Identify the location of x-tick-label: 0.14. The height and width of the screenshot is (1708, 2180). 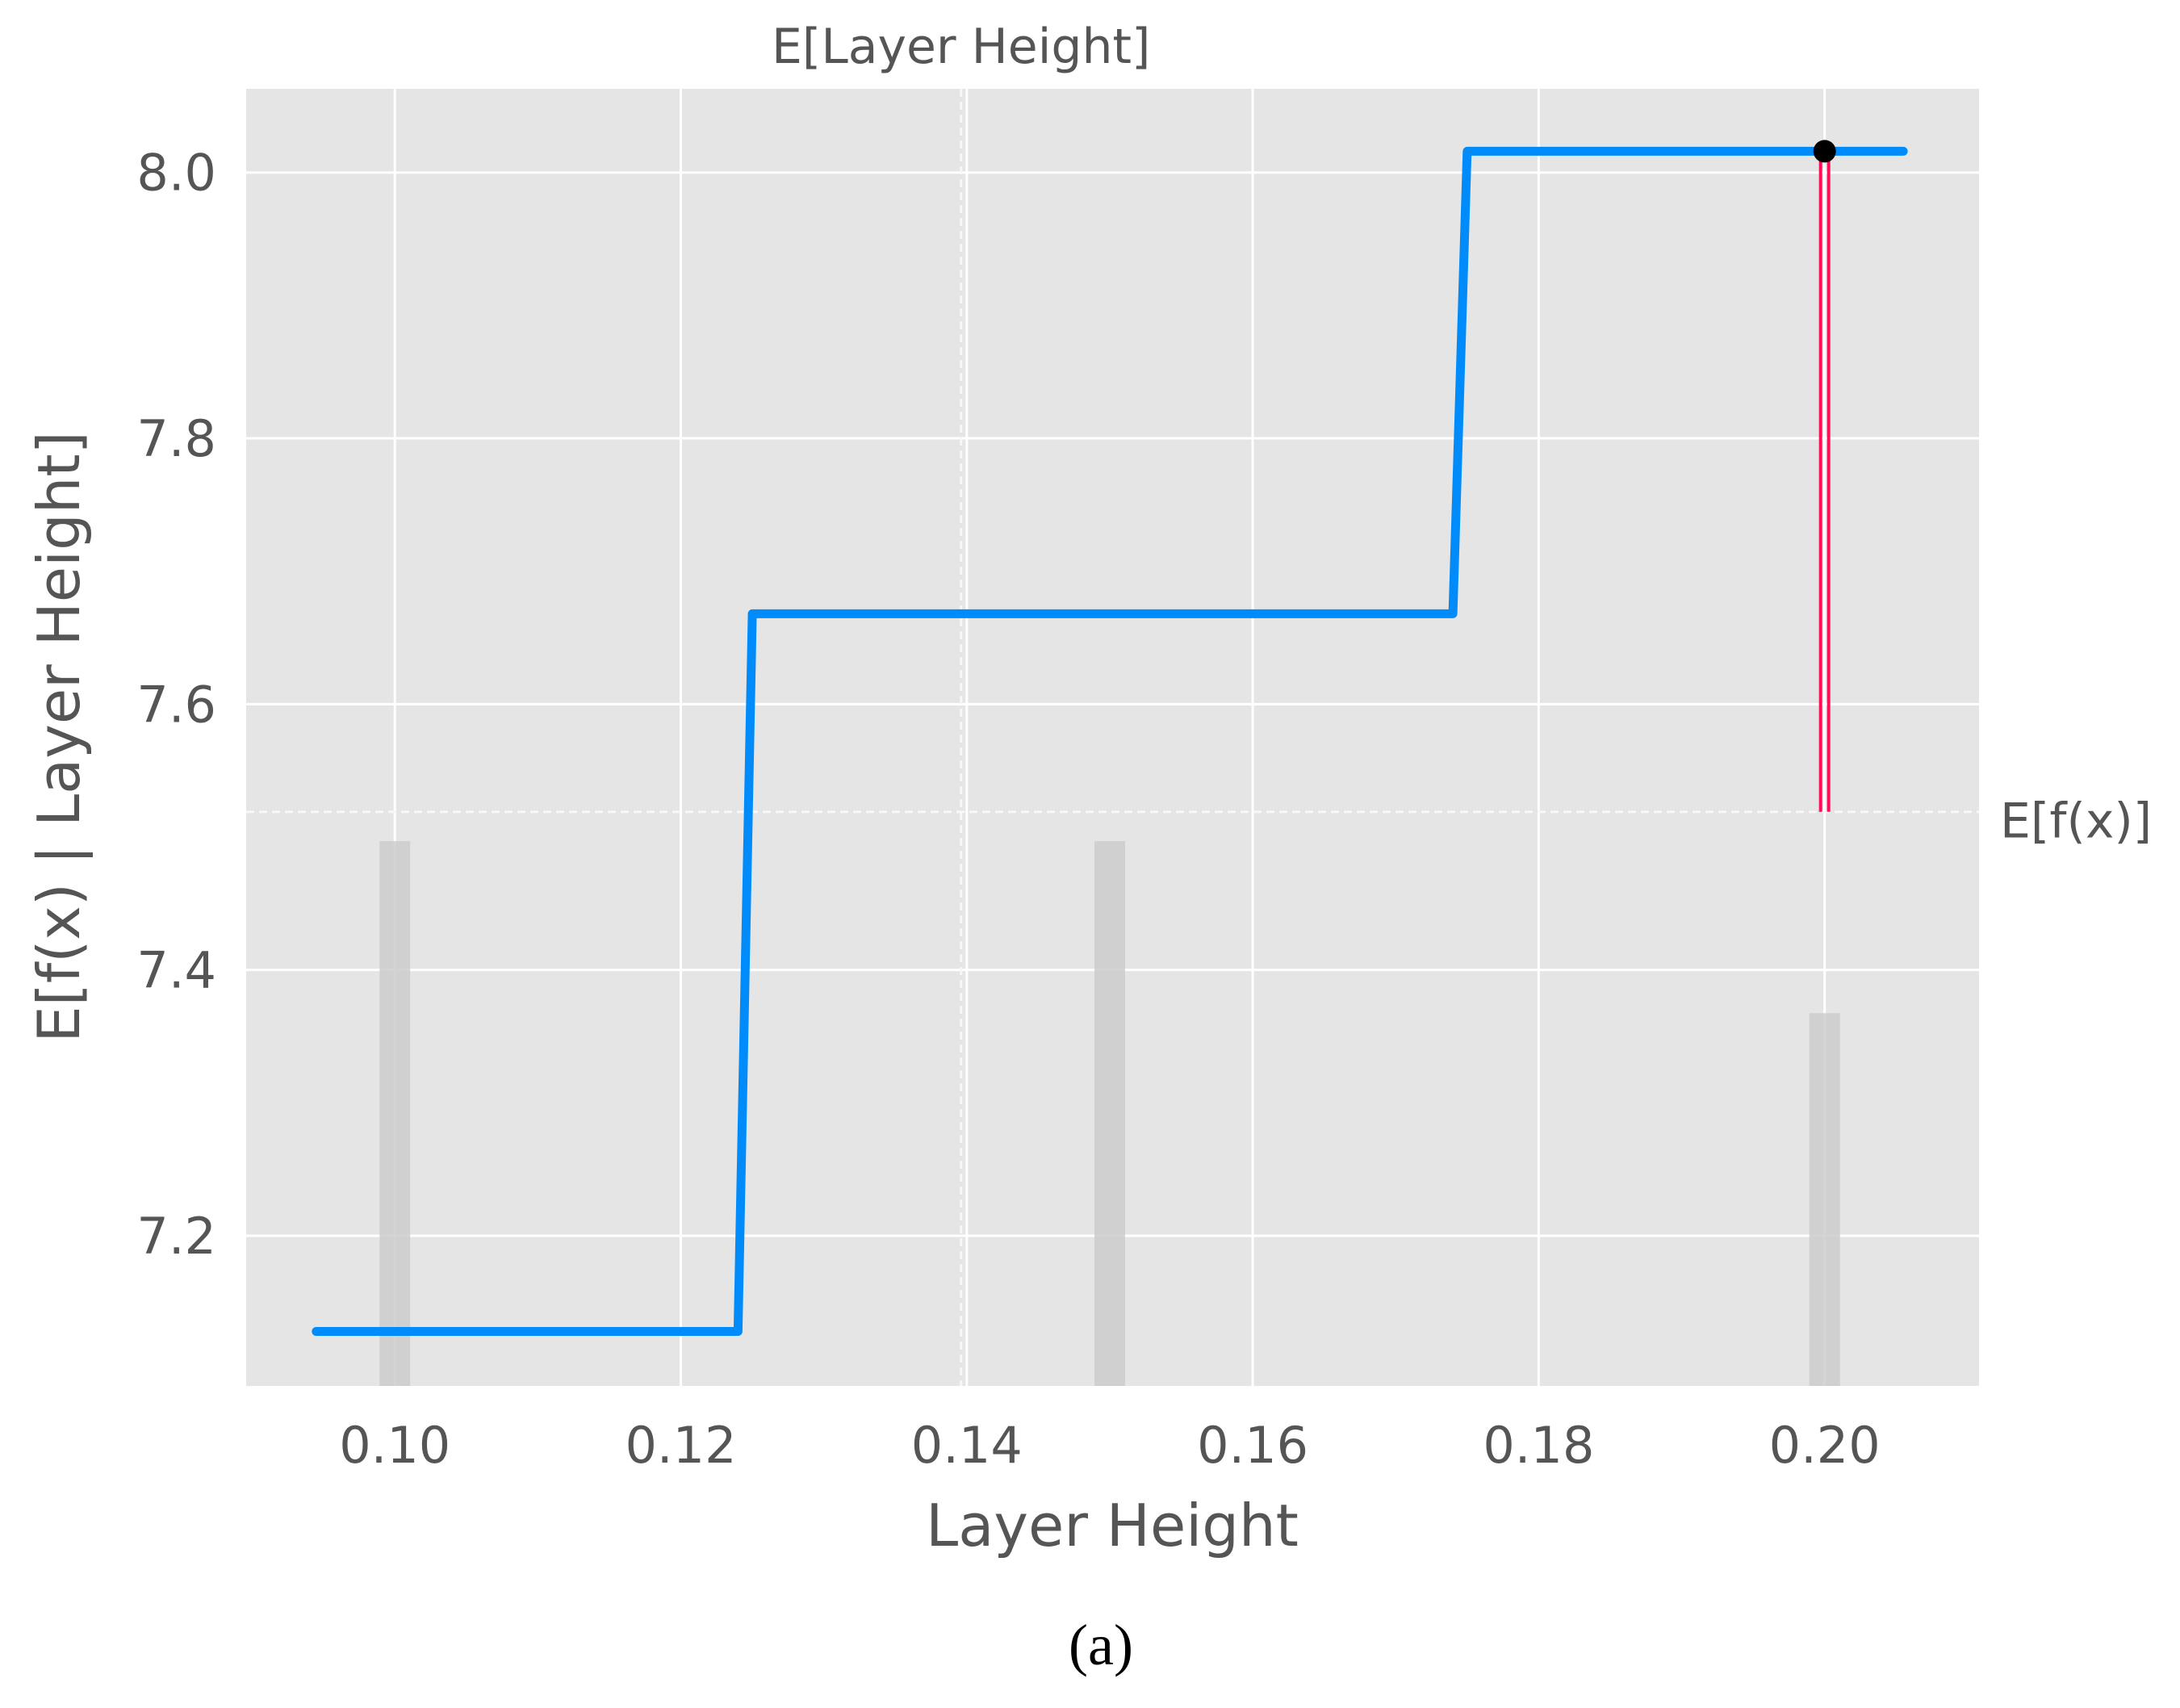
(967, 1446).